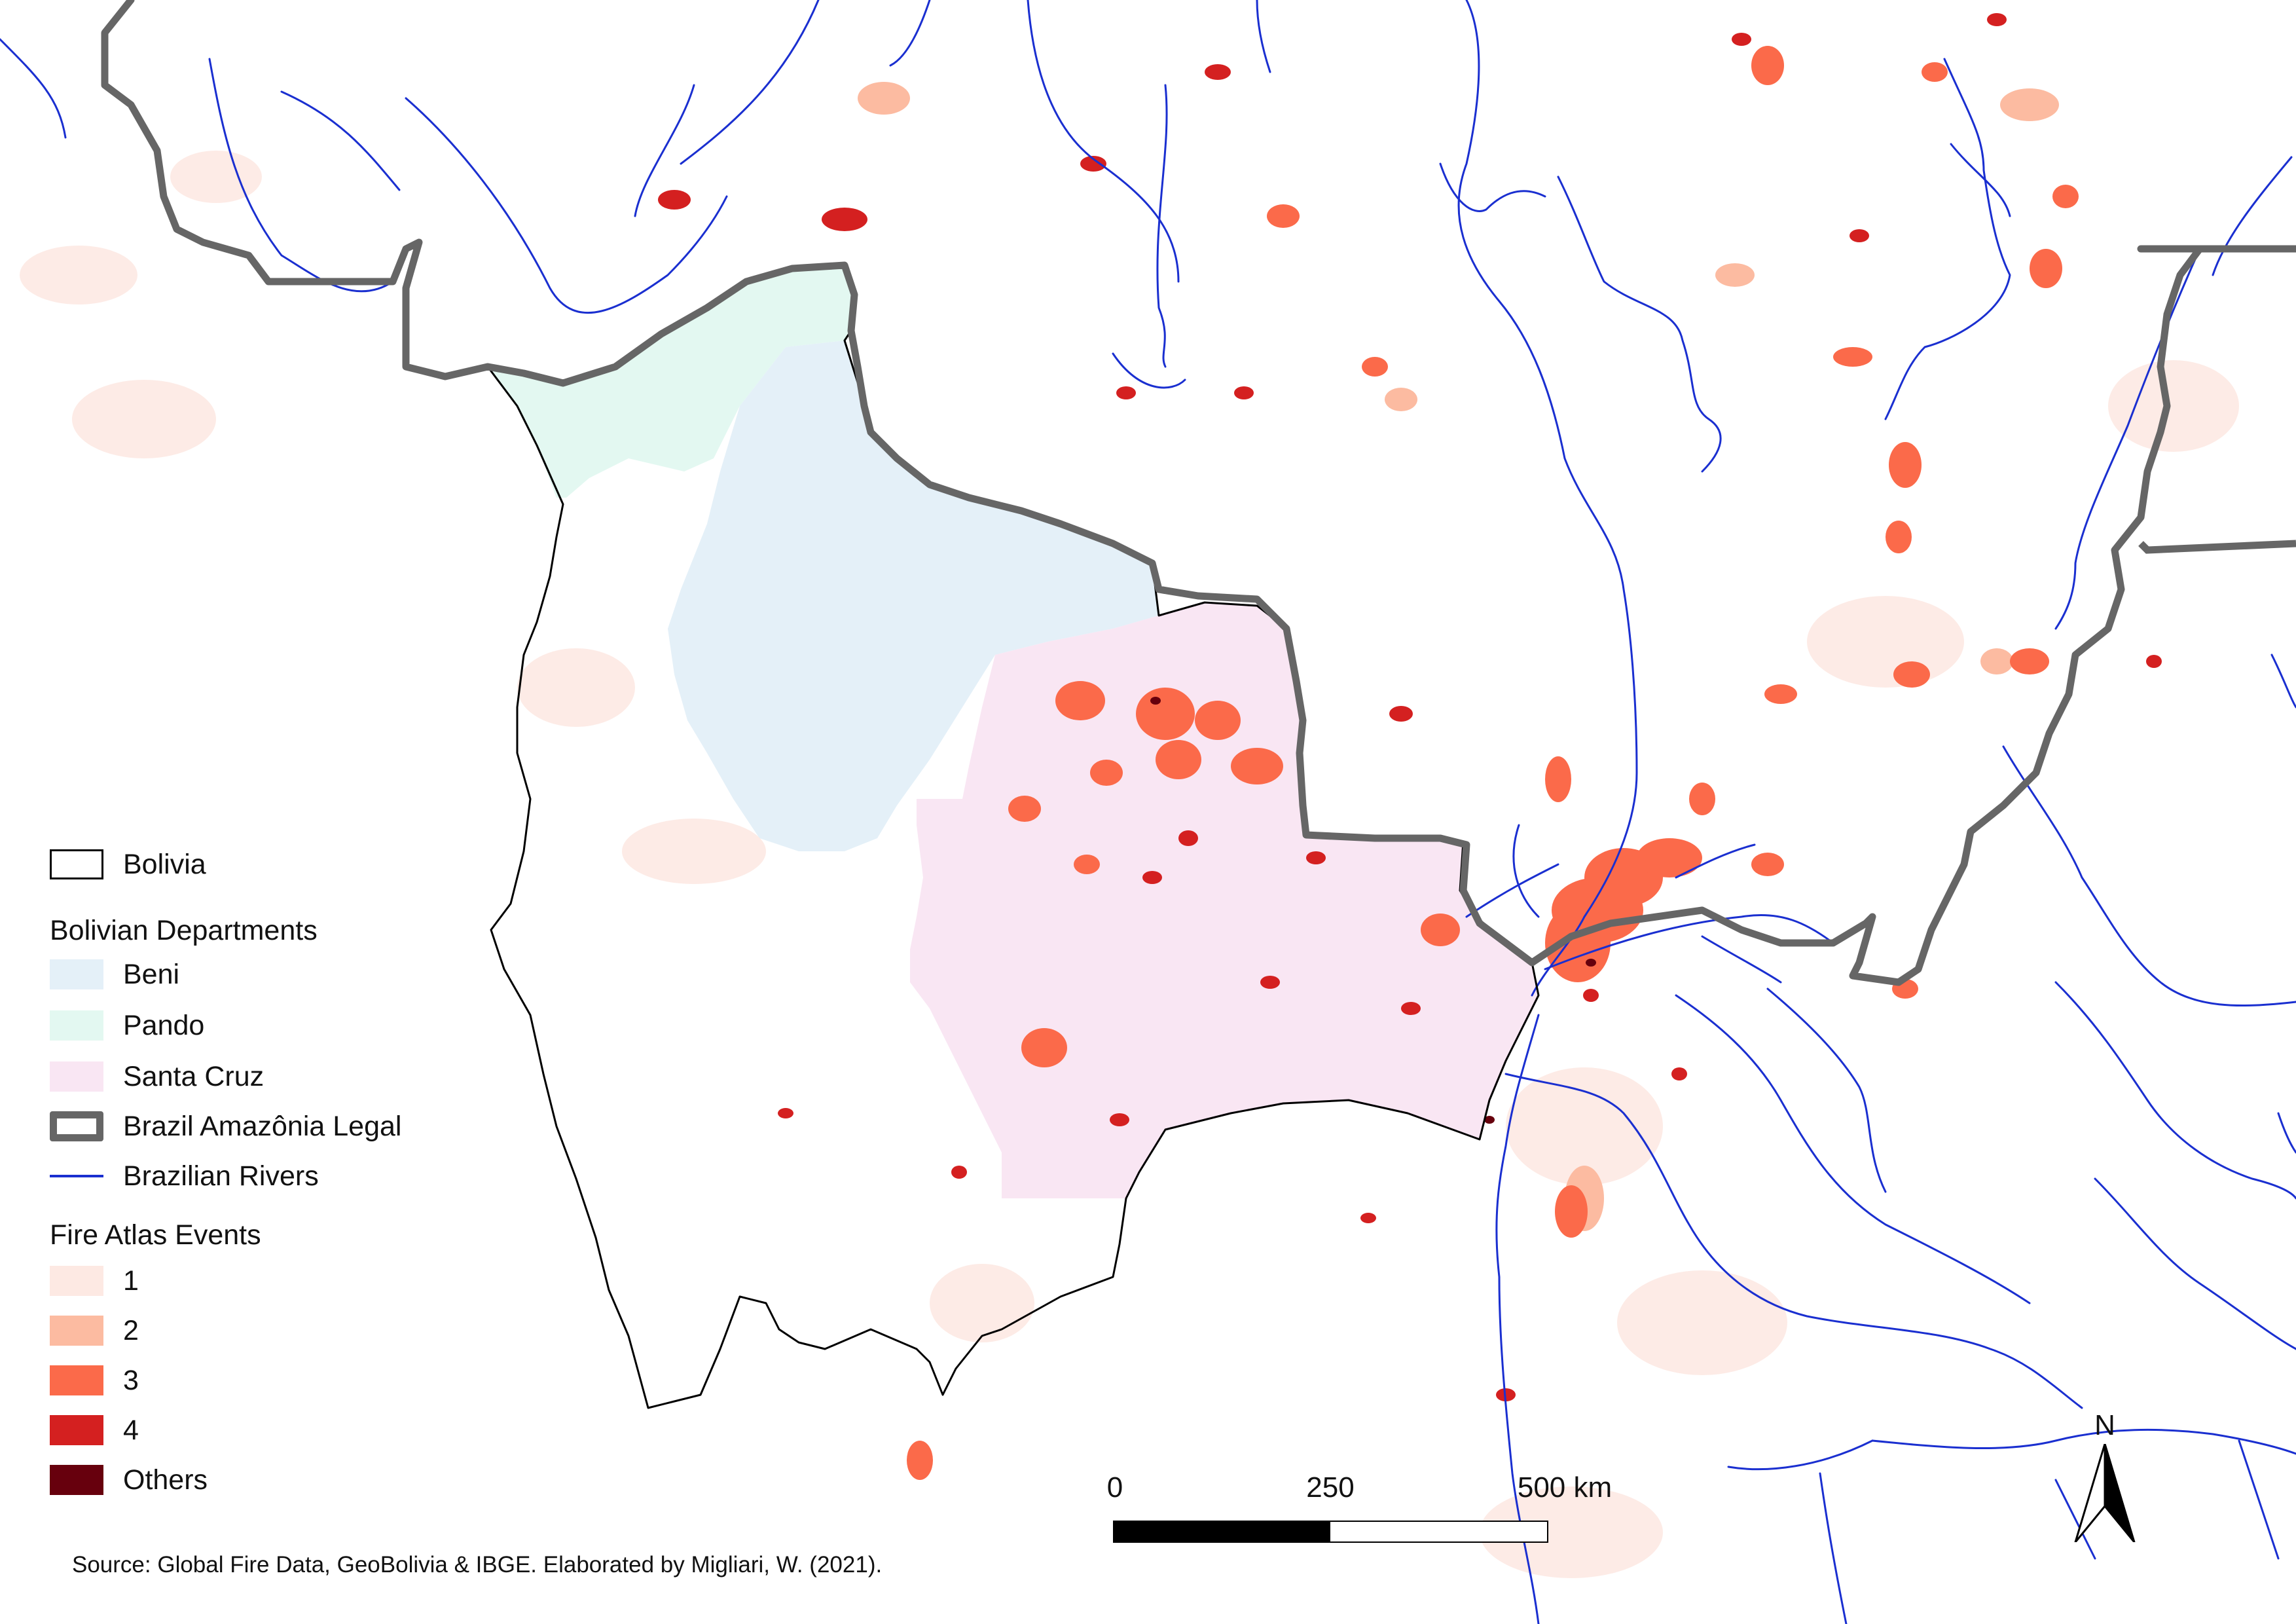 The width and height of the screenshot is (2296, 1624). I want to click on scale-segment-black, so click(1221, 1532).